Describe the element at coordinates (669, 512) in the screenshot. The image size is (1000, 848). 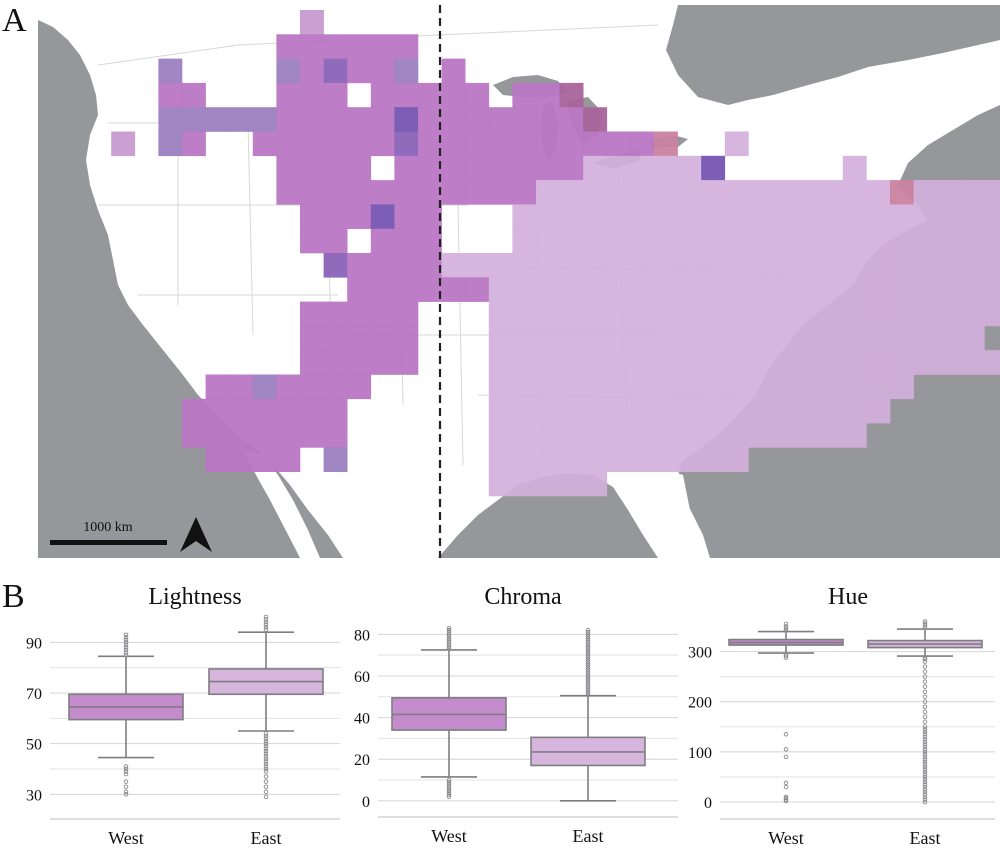
I see `land-florida` at that location.